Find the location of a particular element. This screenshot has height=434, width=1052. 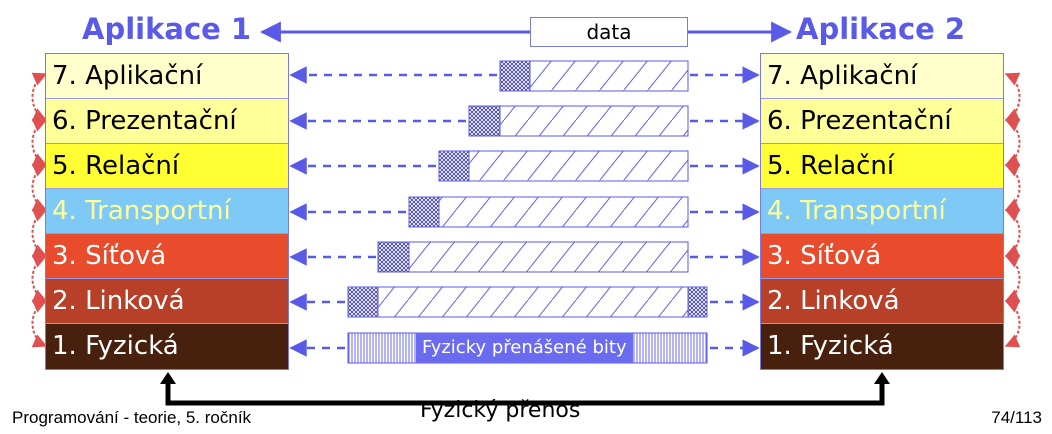

side-arrows-right is located at coordinates (1012, 210).